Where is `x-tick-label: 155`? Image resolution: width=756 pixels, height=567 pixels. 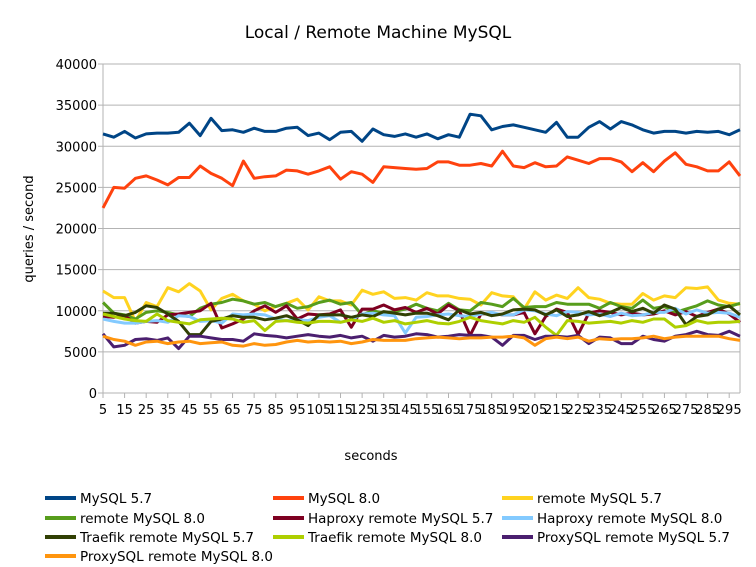 x-tick-label: 155 is located at coordinates (426, 410).